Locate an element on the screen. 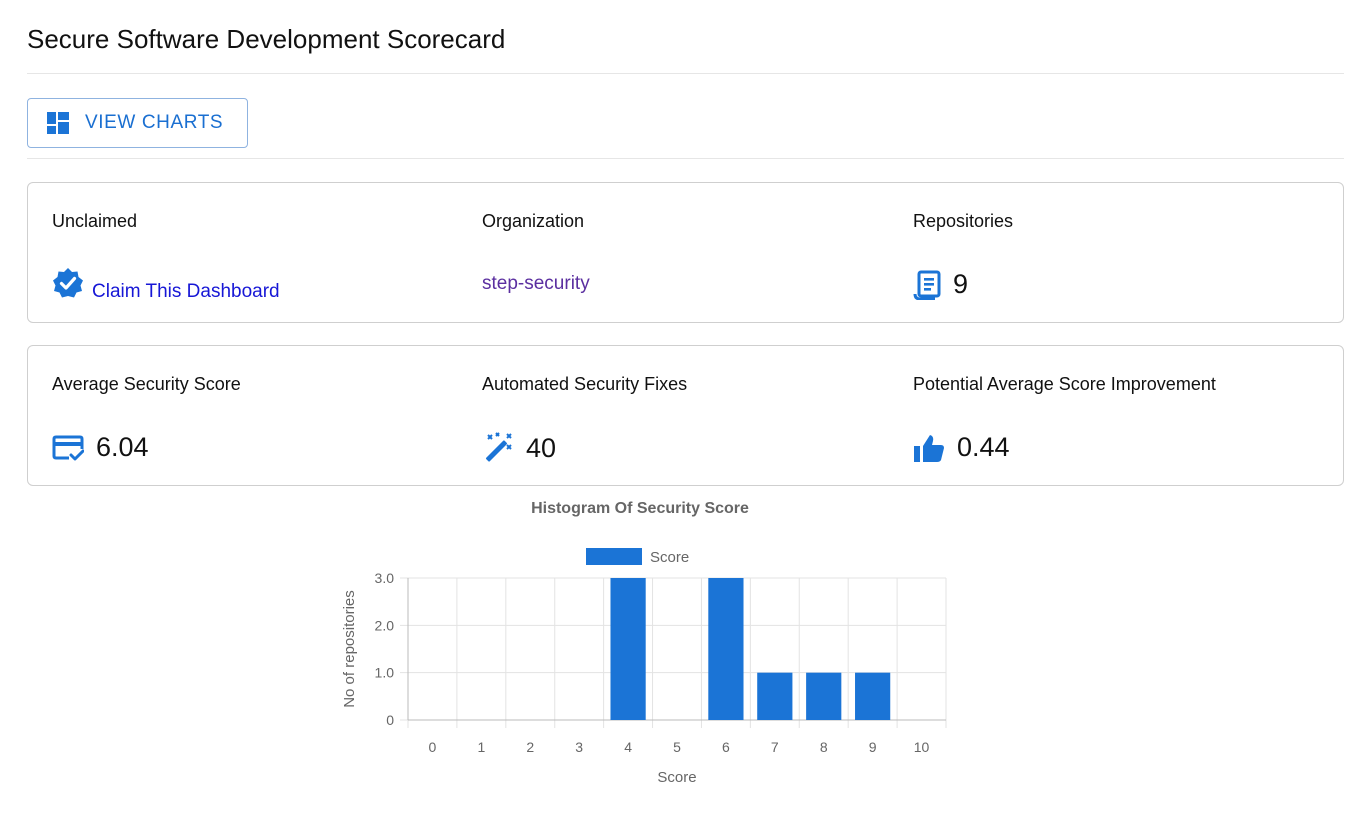 The height and width of the screenshot is (815, 1358). fixes-value: 40 is located at coordinates (541, 447).